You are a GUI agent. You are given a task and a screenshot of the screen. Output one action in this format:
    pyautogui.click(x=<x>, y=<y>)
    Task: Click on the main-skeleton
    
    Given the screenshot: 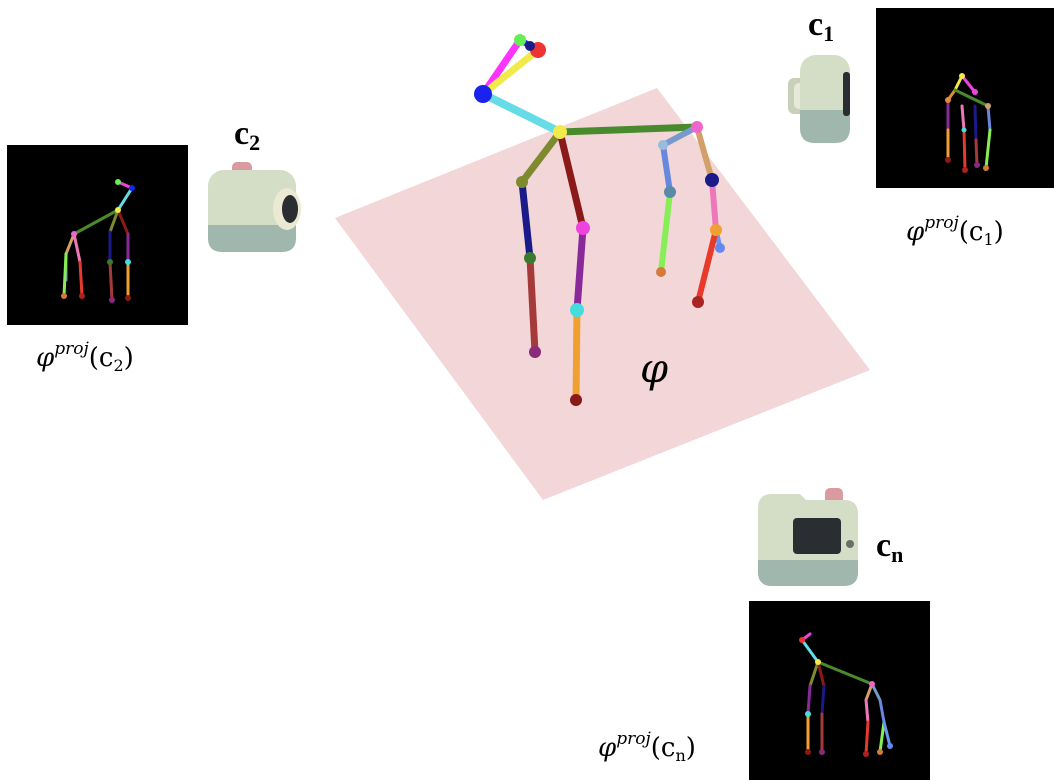 What is the action you would take?
    pyautogui.click(x=599, y=220)
    